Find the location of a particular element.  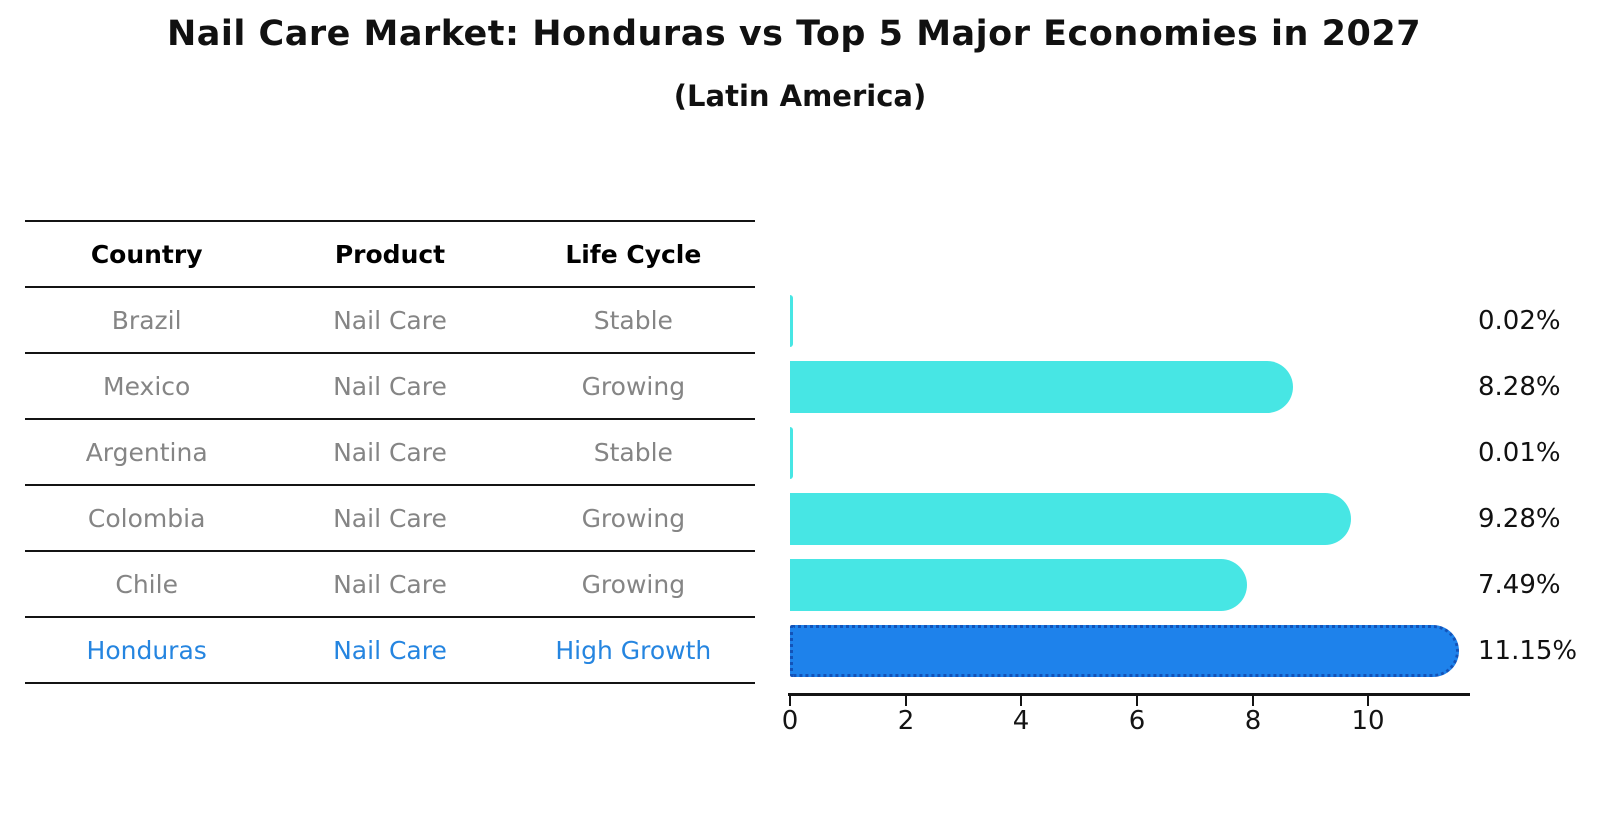

table-row-brazil: Brazil Nail Care Stable is located at coordinates (390, 320).